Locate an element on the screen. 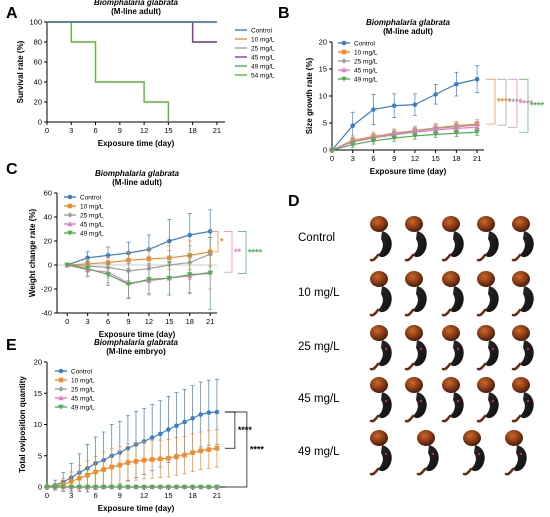 The image size is (550, 517). row-label: 45 mg/L is located at coordinates (319, 399).